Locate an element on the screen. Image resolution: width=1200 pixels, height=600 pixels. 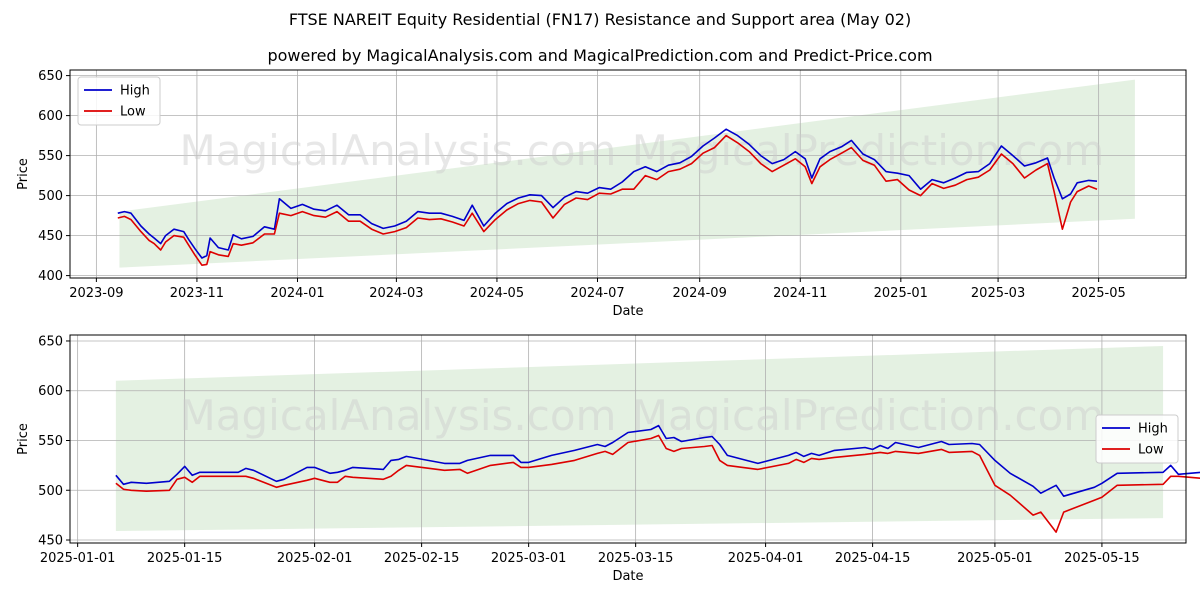
panel2-y-tick-label: 600 is located at coordinates (50, 391).